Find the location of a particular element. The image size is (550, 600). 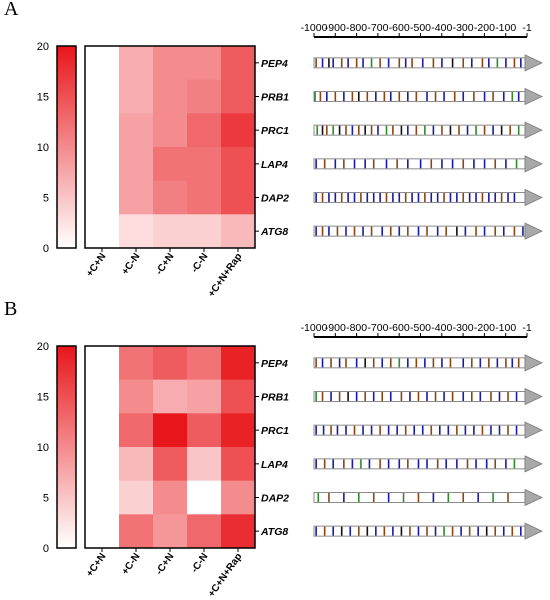

colorbar-tick-label: 10 is located at coordinates (43, 148).